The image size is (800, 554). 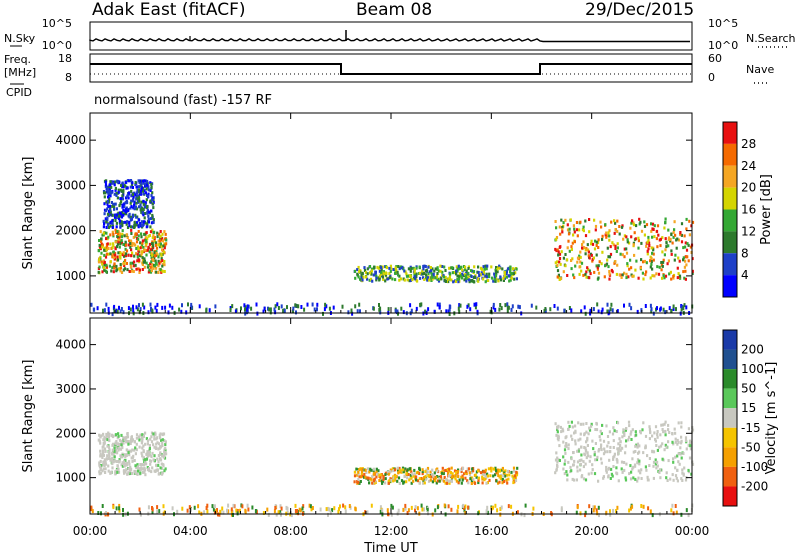 What do you see at coordinates (591, 531) in the screenshot?
I see `x-tick-label: 20:00` at bounding box center [591, 531].